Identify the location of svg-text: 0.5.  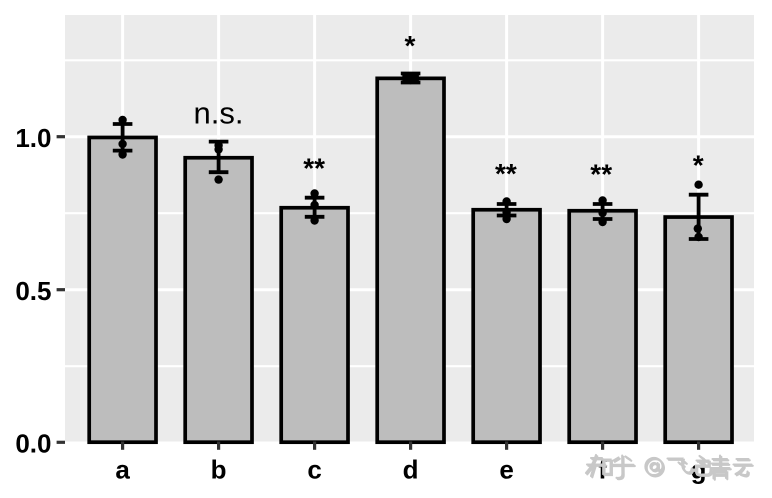
(33, 291).